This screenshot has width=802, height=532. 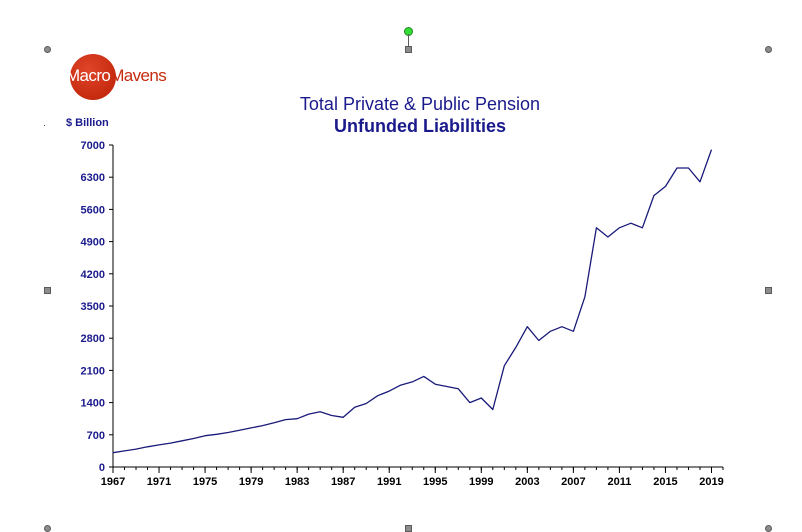 What do you see at coordinates (93, 339) in the screenshot?
I see `y-tick-label: 2800` at bounding box center [93, 339].